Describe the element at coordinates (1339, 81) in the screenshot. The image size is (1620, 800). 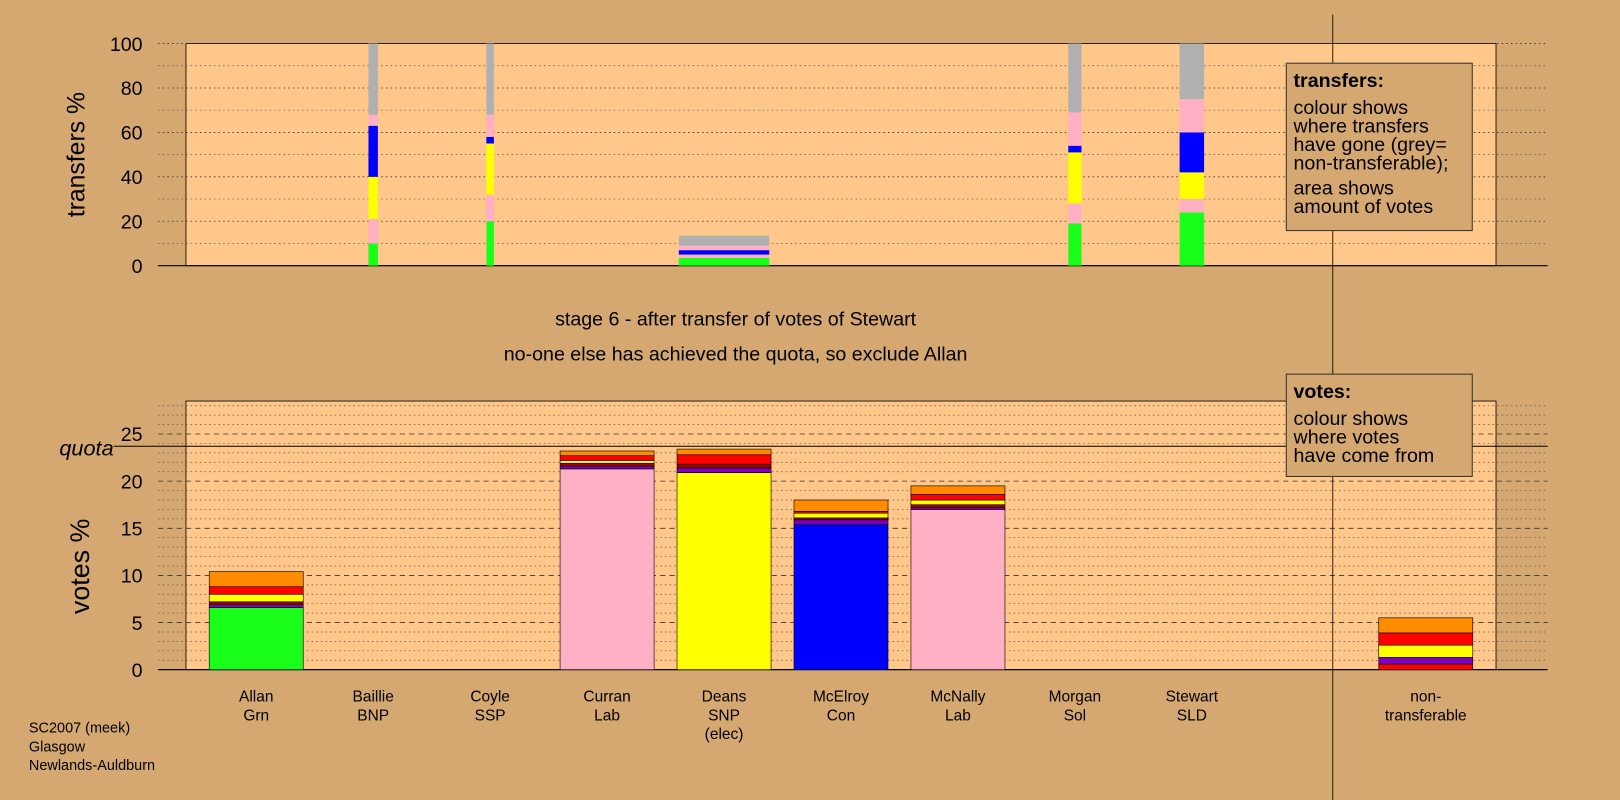
I see `legend-heading: transfers:` at that location.